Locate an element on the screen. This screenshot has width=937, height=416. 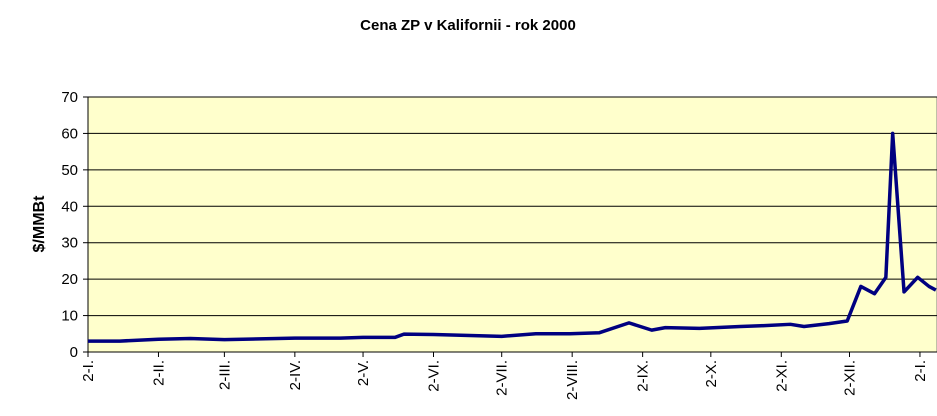
y-axis-label: $/MMBt is located at coordinates (39, 224).